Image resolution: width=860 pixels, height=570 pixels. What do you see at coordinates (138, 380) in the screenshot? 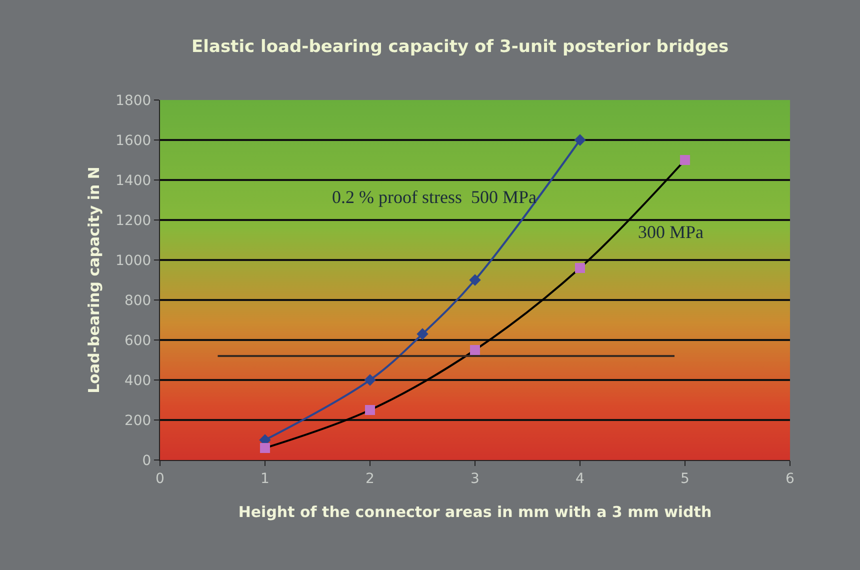
I see `y-tick-label: 400` at bounding box center [138, 380].